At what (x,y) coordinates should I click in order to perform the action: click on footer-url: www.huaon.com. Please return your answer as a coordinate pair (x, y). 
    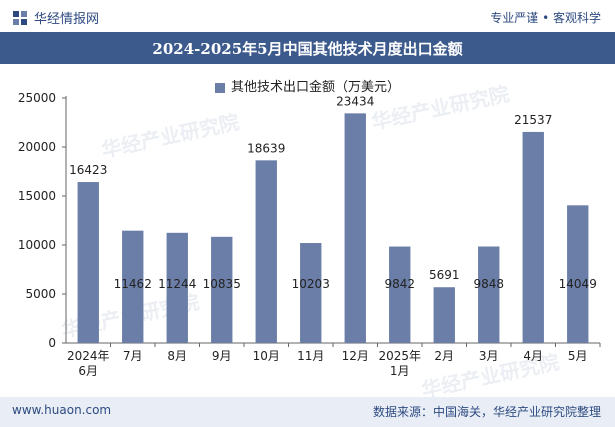
    Looking at the image, I should click on (62, 410).